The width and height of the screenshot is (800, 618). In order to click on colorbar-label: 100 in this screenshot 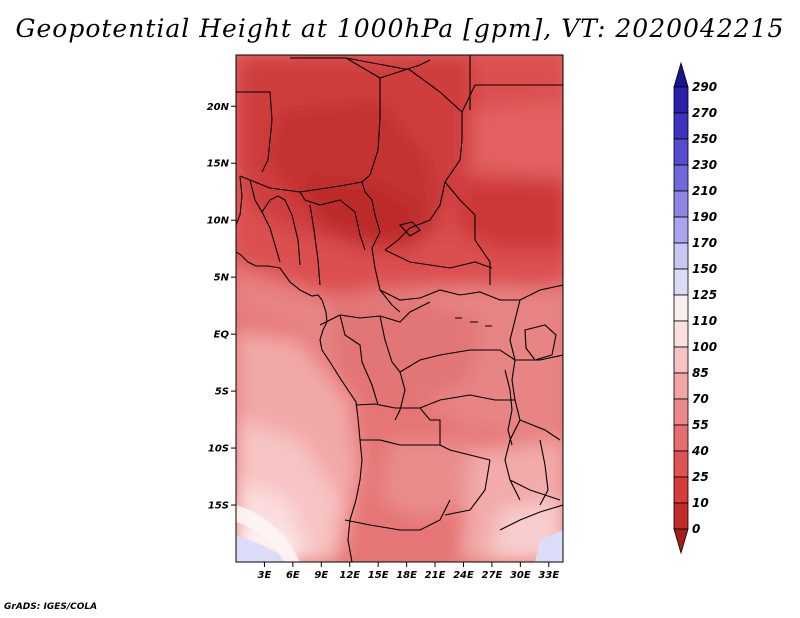, I will do `click(704, 347)`.